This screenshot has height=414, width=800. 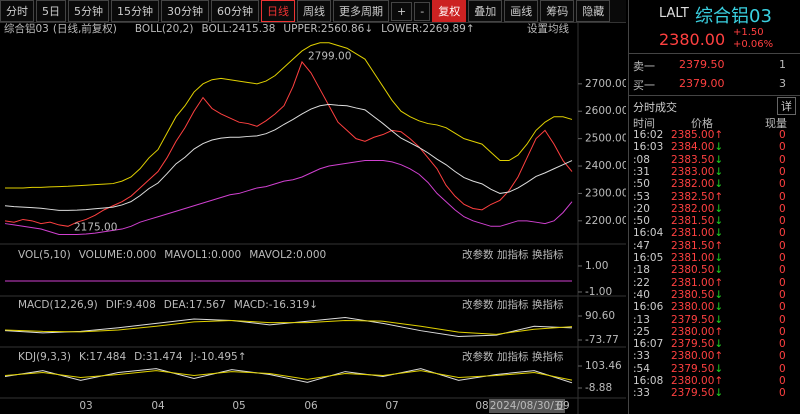 I want to click on annotation: 2175.00, so click(x=95, y=228).